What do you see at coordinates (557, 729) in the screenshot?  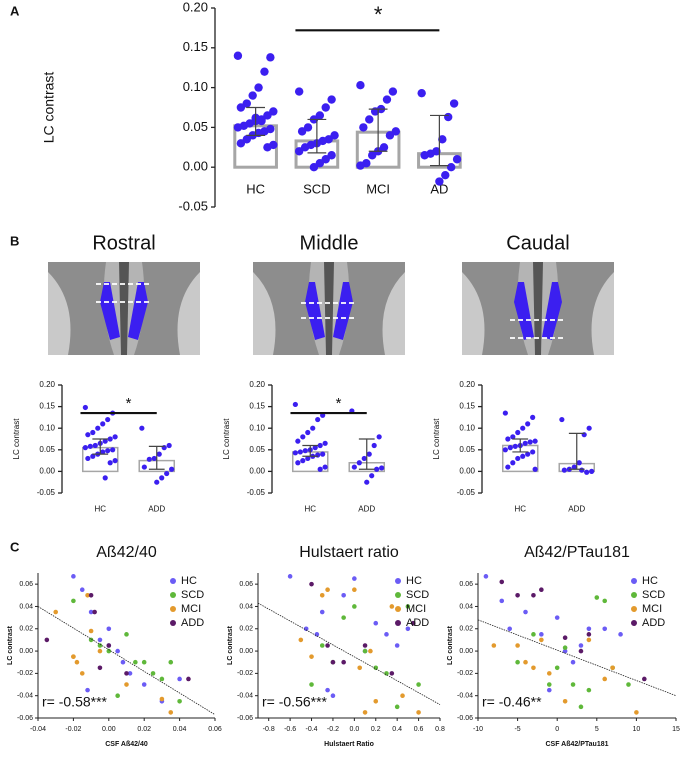 I see `x-tick-label: 0` at bounding box center [557, 729].